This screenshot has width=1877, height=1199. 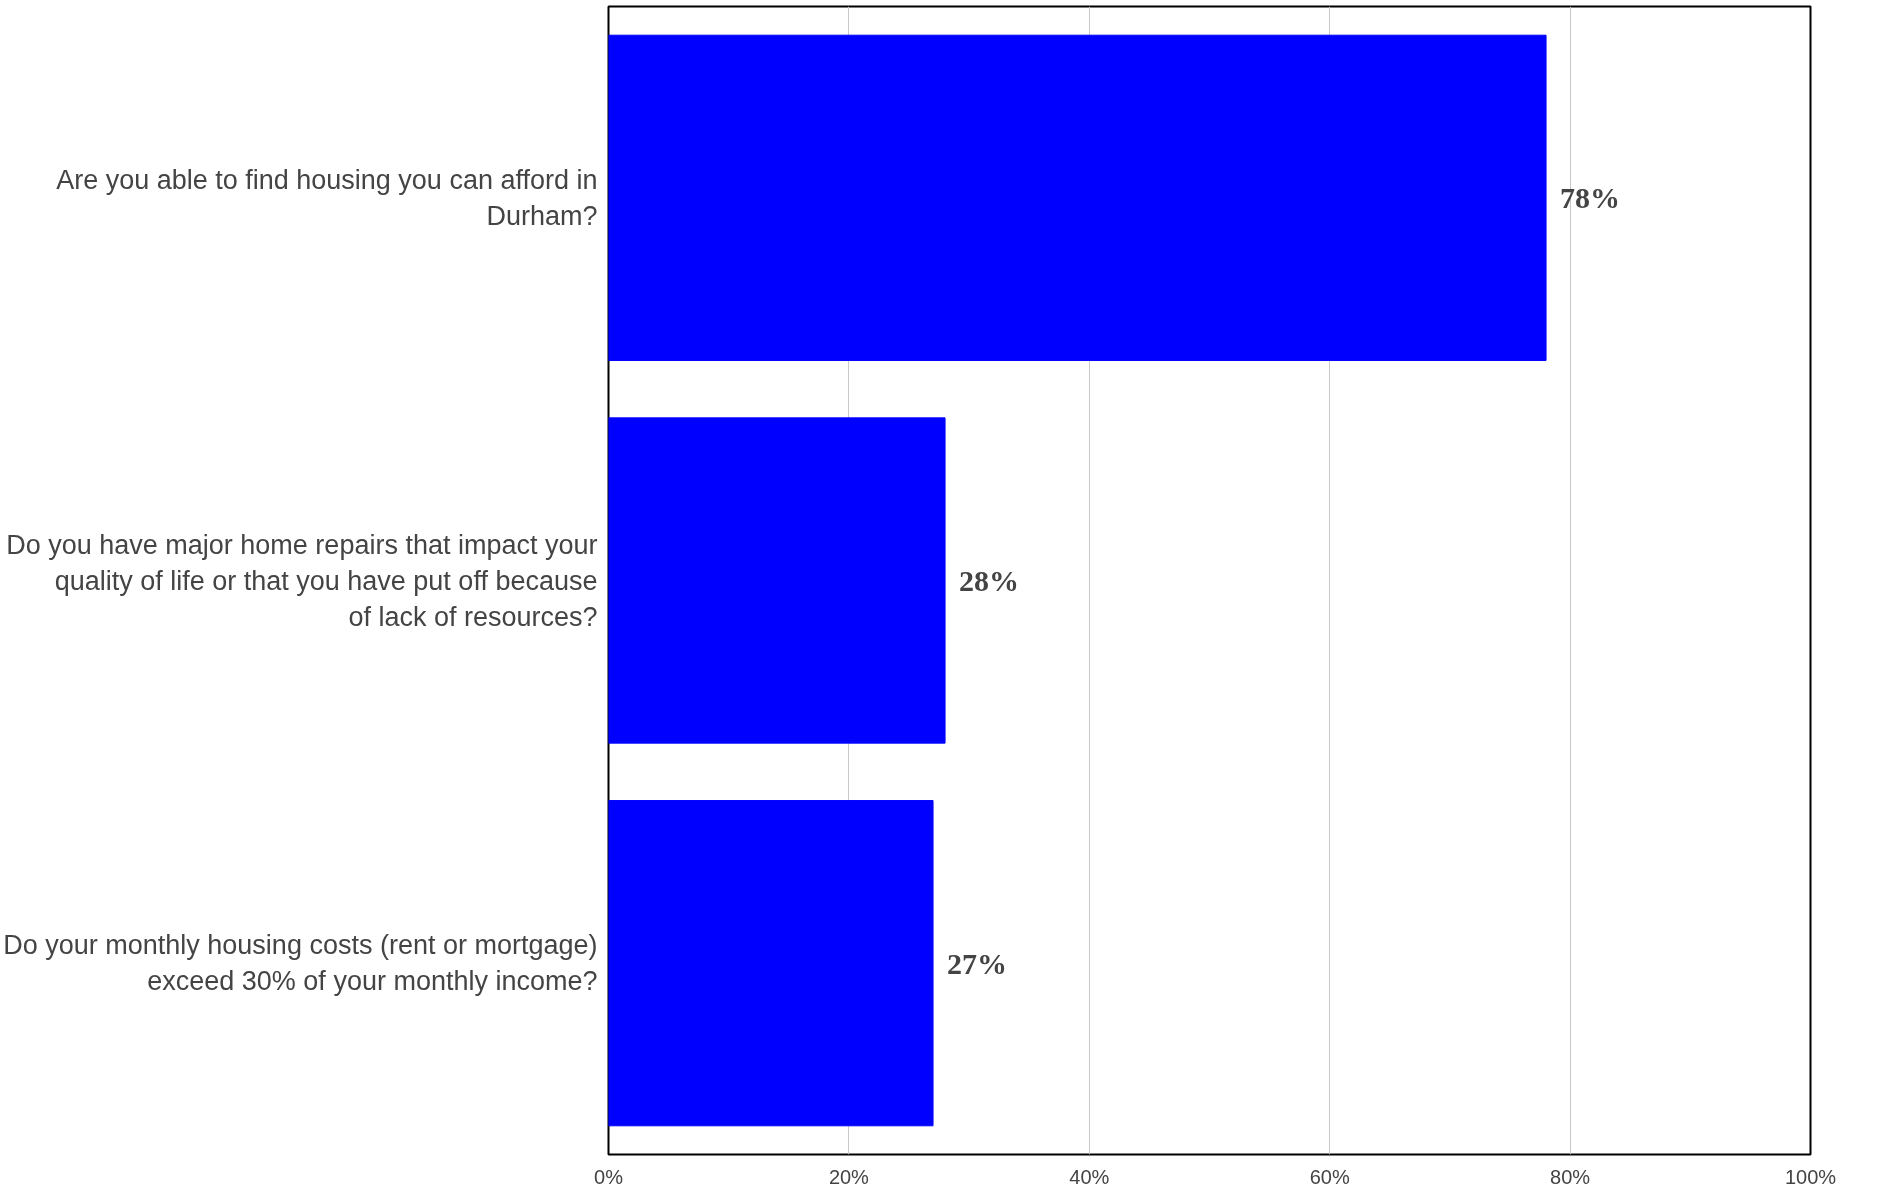 I want to click on x-tick-label: 0%, so click(x=609, y=1176).